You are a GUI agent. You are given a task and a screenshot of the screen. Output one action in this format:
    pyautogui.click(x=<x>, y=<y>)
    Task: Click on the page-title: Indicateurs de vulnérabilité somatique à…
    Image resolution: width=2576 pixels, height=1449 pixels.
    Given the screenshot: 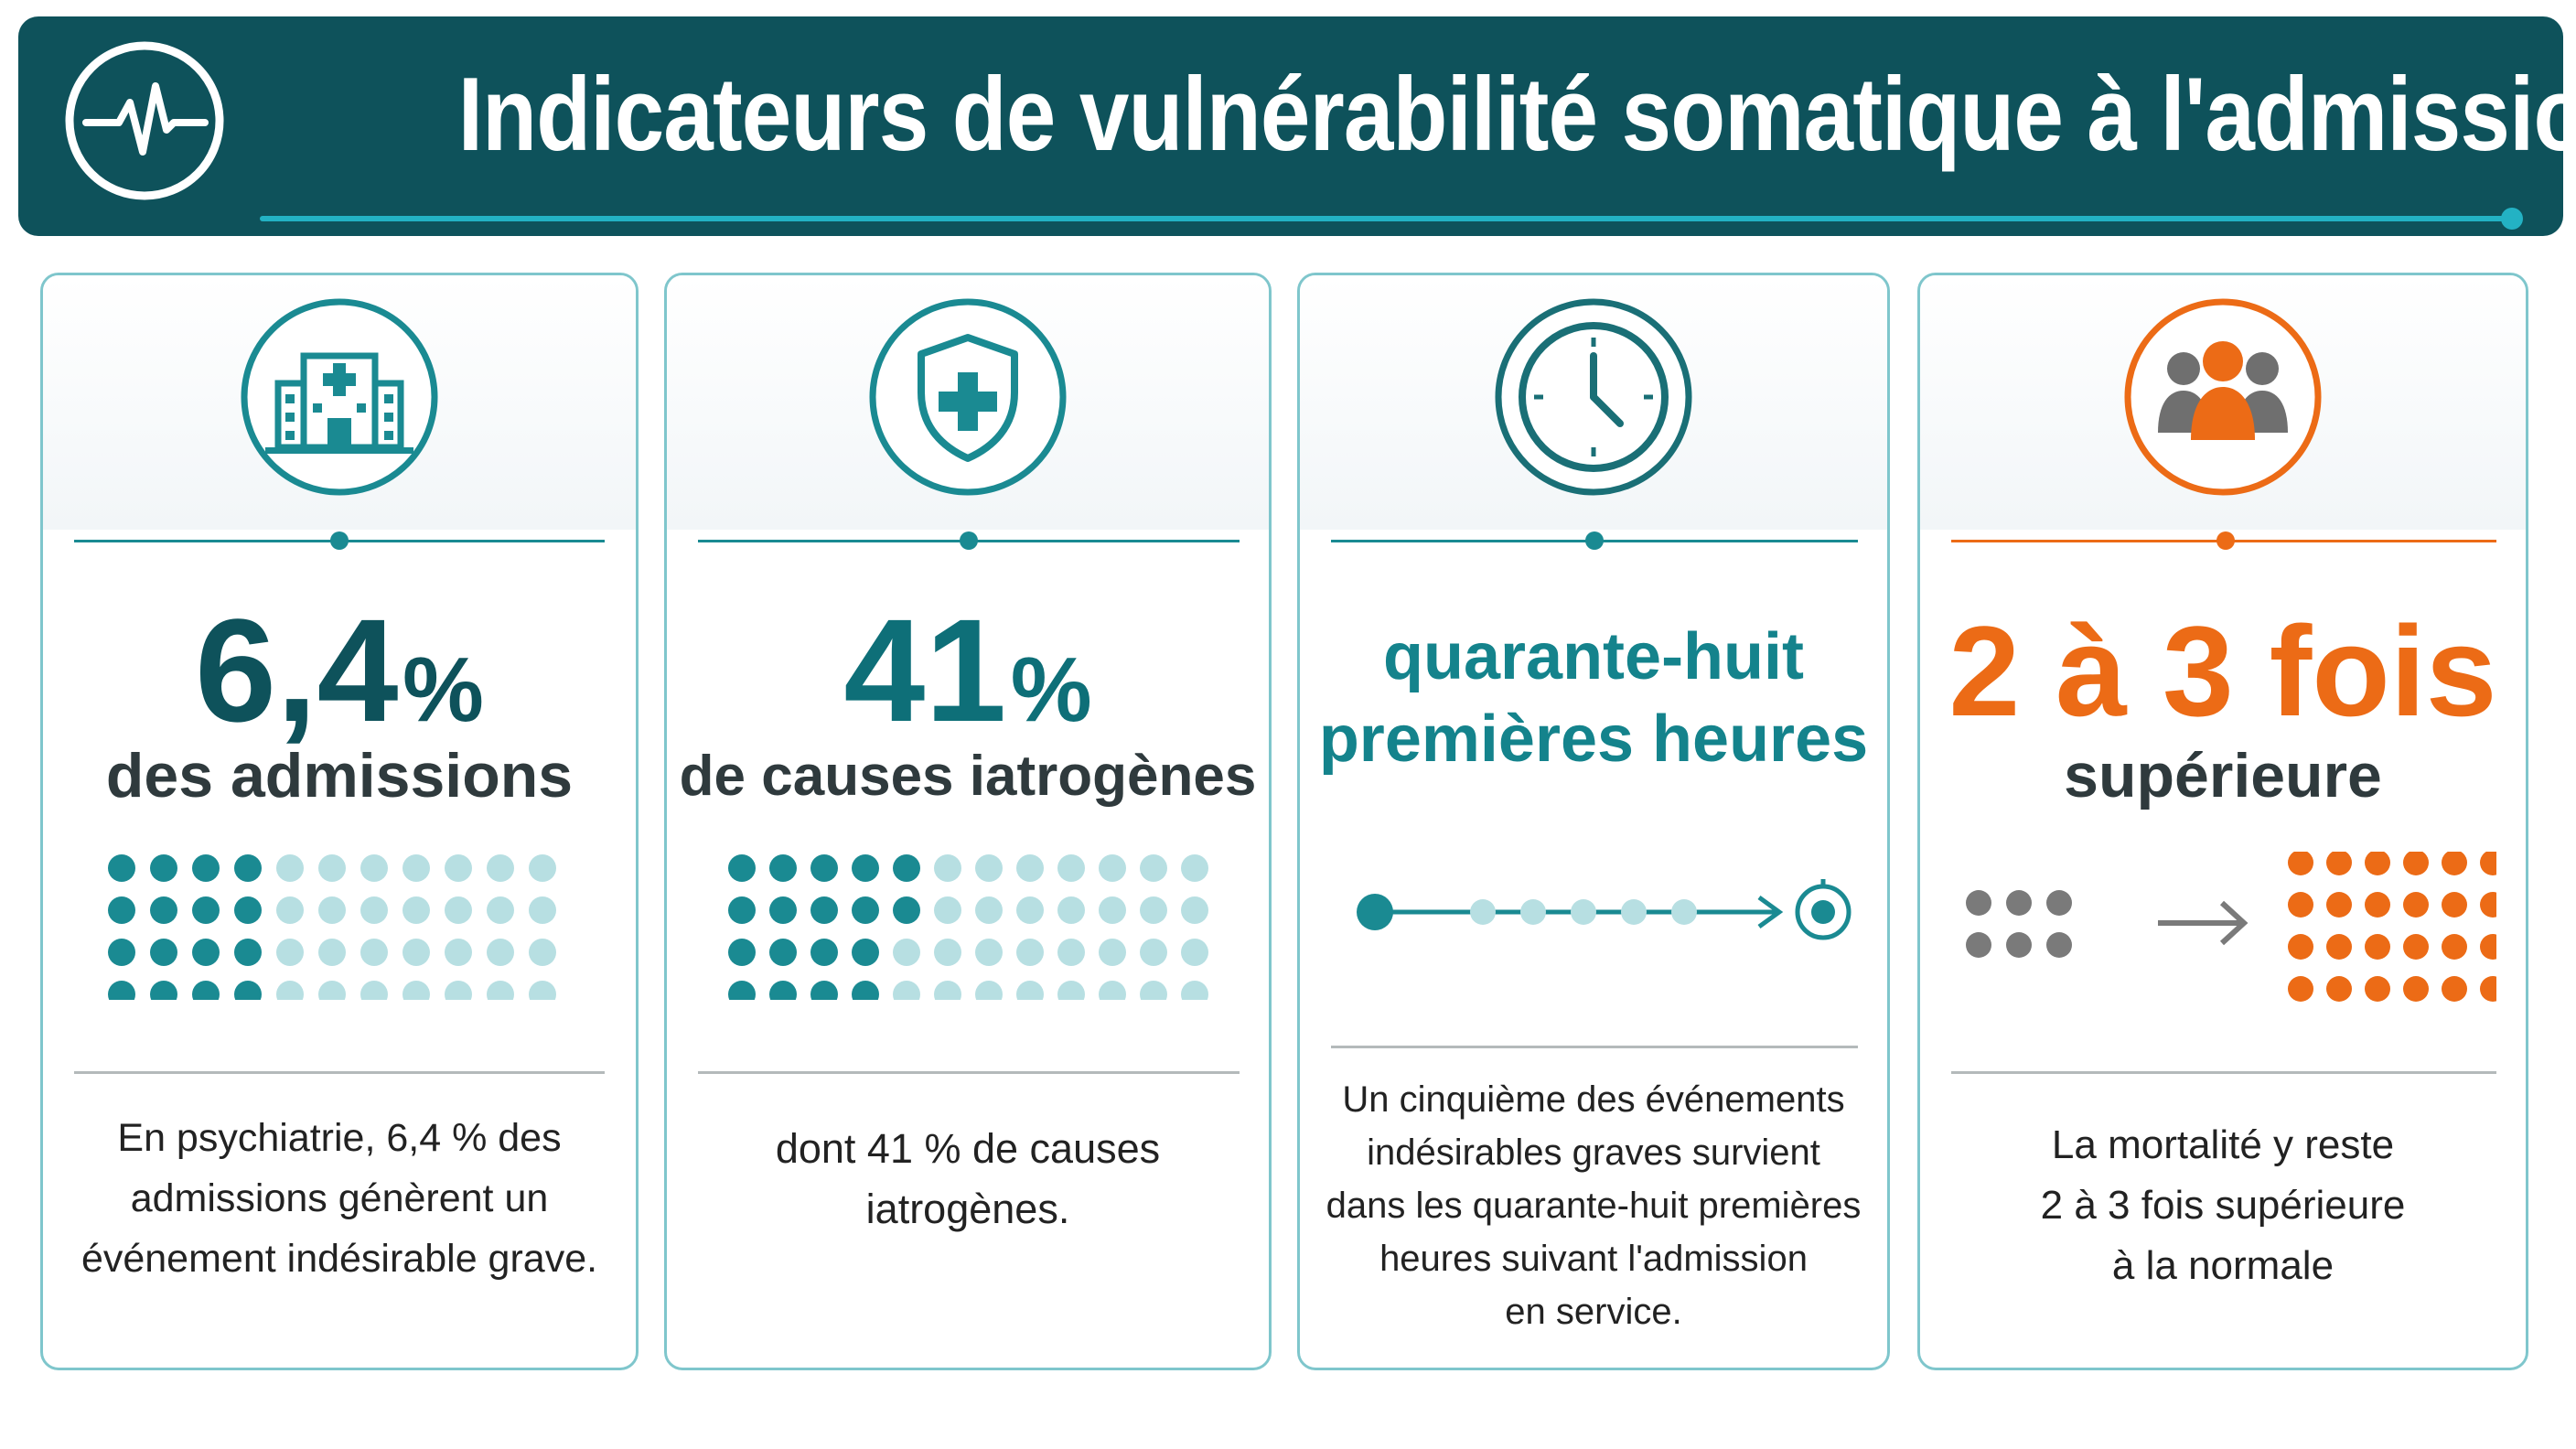 What is the action you would take?
    pyautogui.click(x=1516, y=115)
    